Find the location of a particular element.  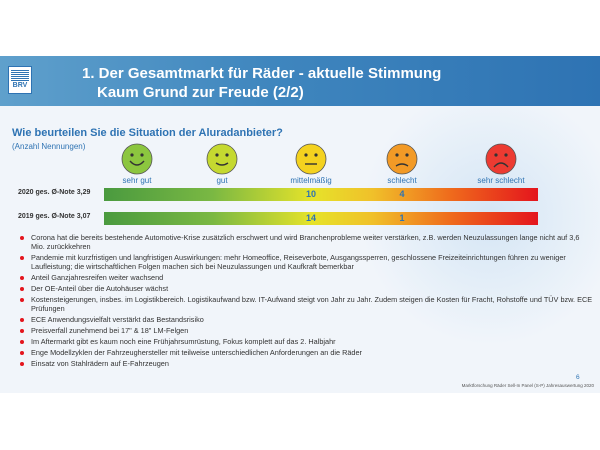

logo-stripes is located at coordinates (20, 75).